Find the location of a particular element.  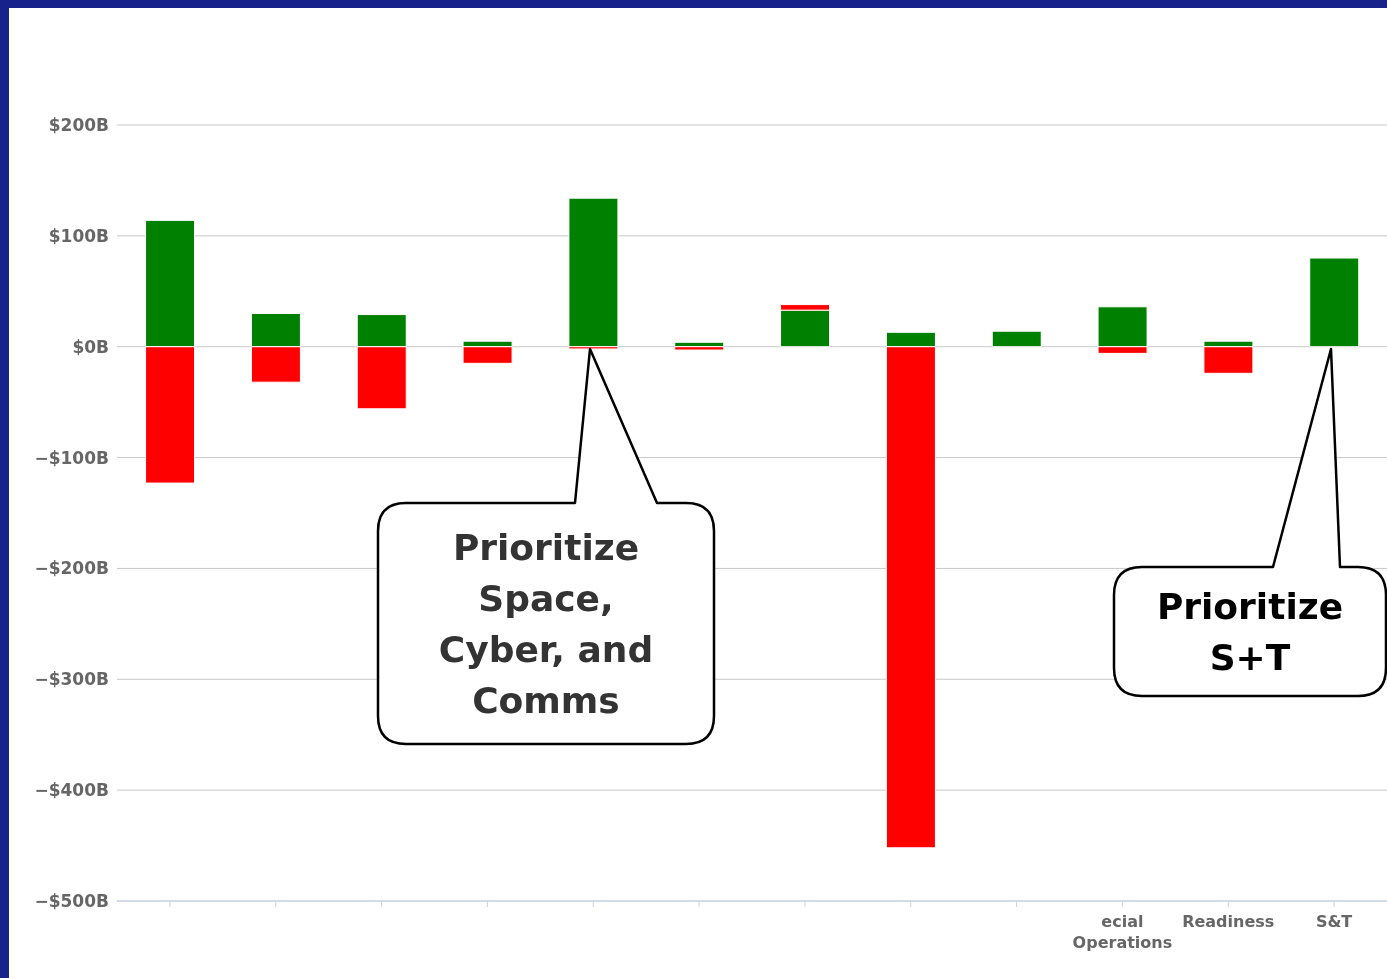

y-tick-label: $200B is located at coordinates (78, 125).